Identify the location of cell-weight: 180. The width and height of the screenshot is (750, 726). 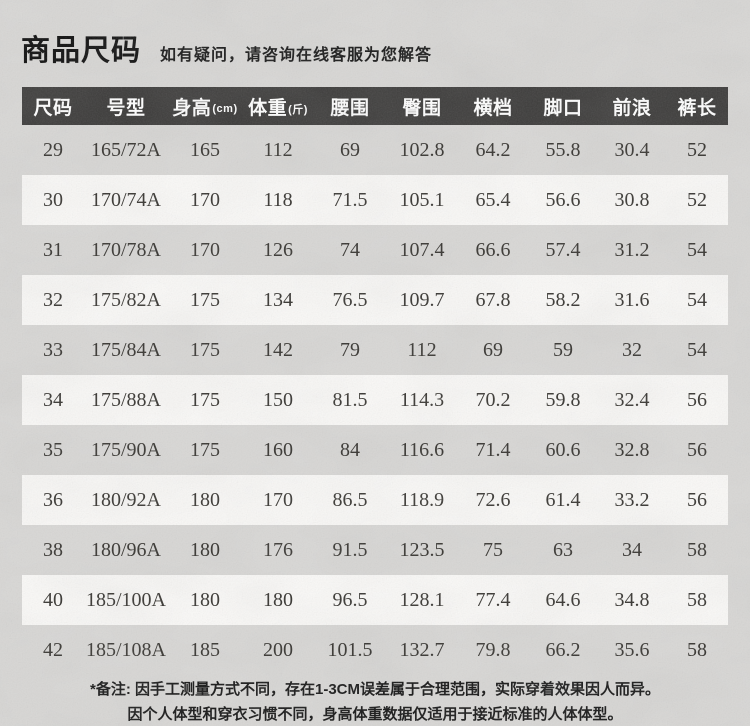
(278, 599).